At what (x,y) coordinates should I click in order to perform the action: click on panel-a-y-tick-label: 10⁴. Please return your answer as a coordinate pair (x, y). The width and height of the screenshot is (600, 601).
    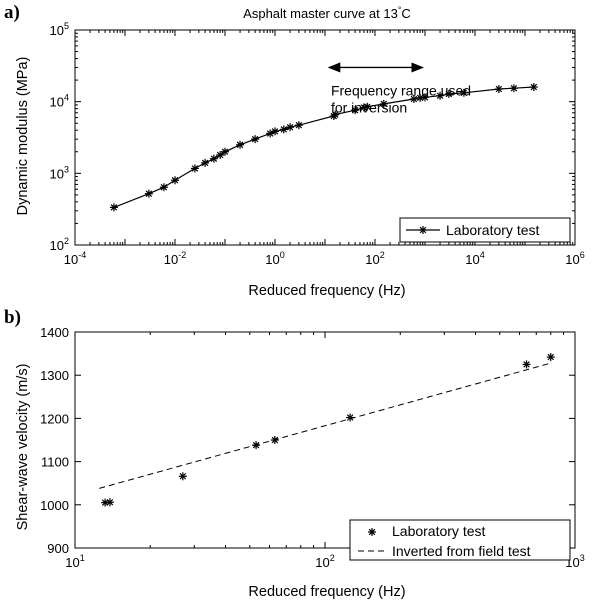
    Looking at the image, I should click on (59, 101).